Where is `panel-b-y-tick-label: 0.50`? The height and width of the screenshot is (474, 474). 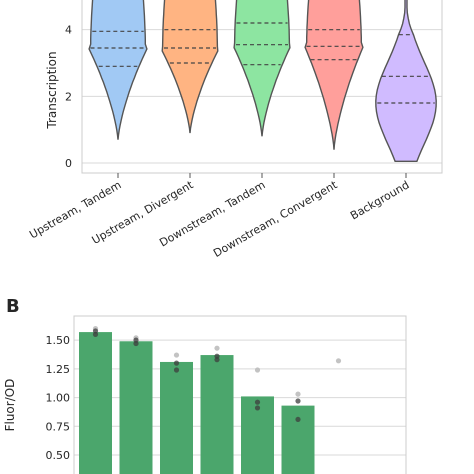 panel-b-y-tick-label: 0.50 is located at coordinates (58, 455).